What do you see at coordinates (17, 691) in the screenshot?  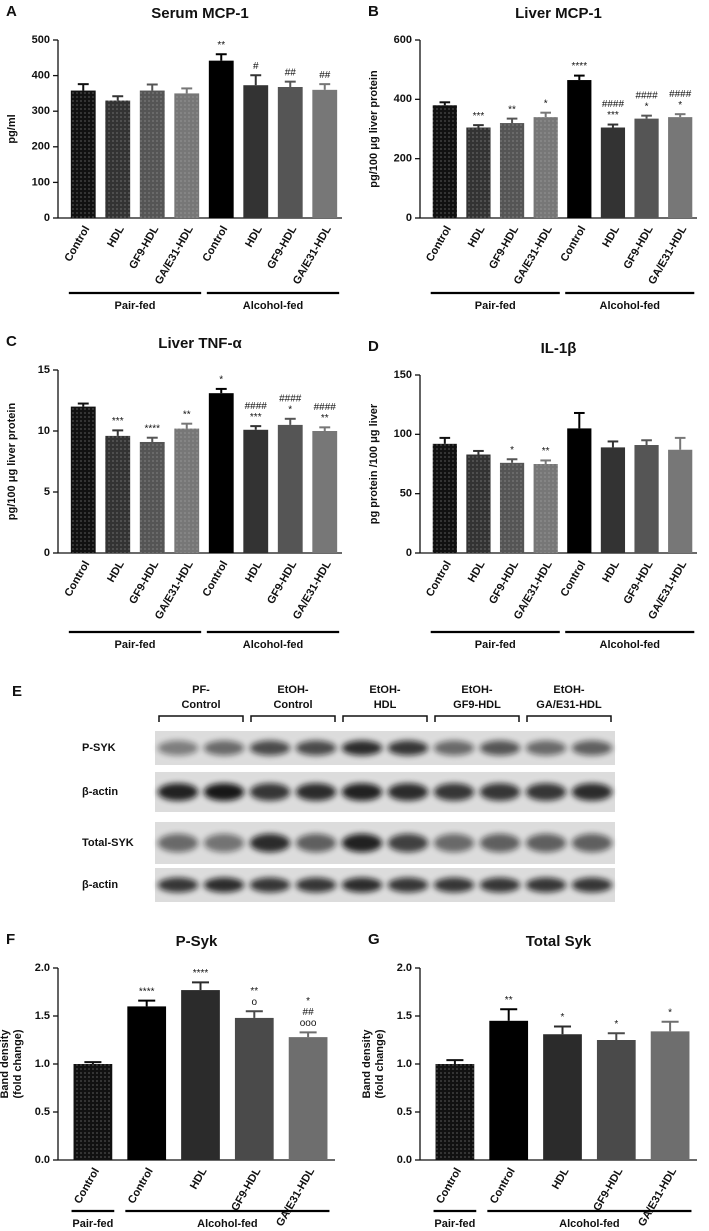 I see `panel-label: E` at bounding box center [17, 691].